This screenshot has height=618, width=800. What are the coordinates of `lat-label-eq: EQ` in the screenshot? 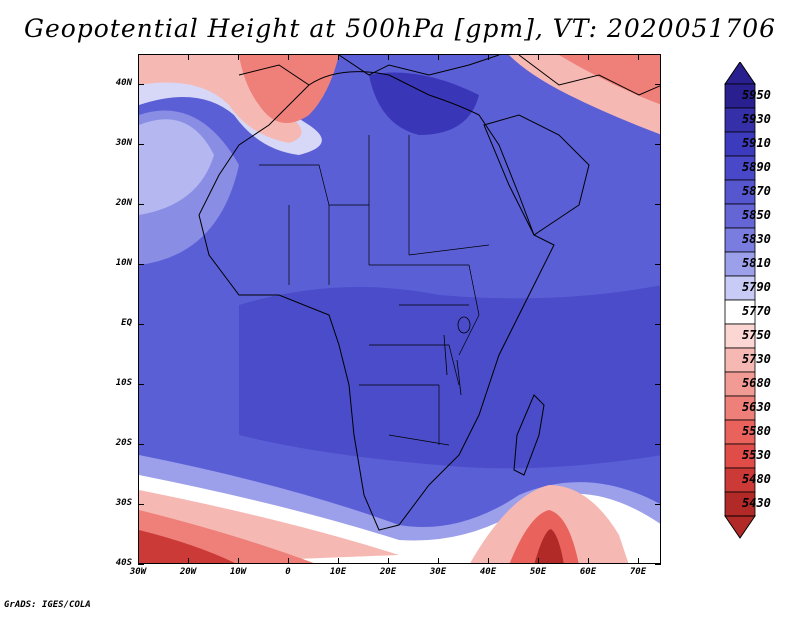 It's located at (126, 323).